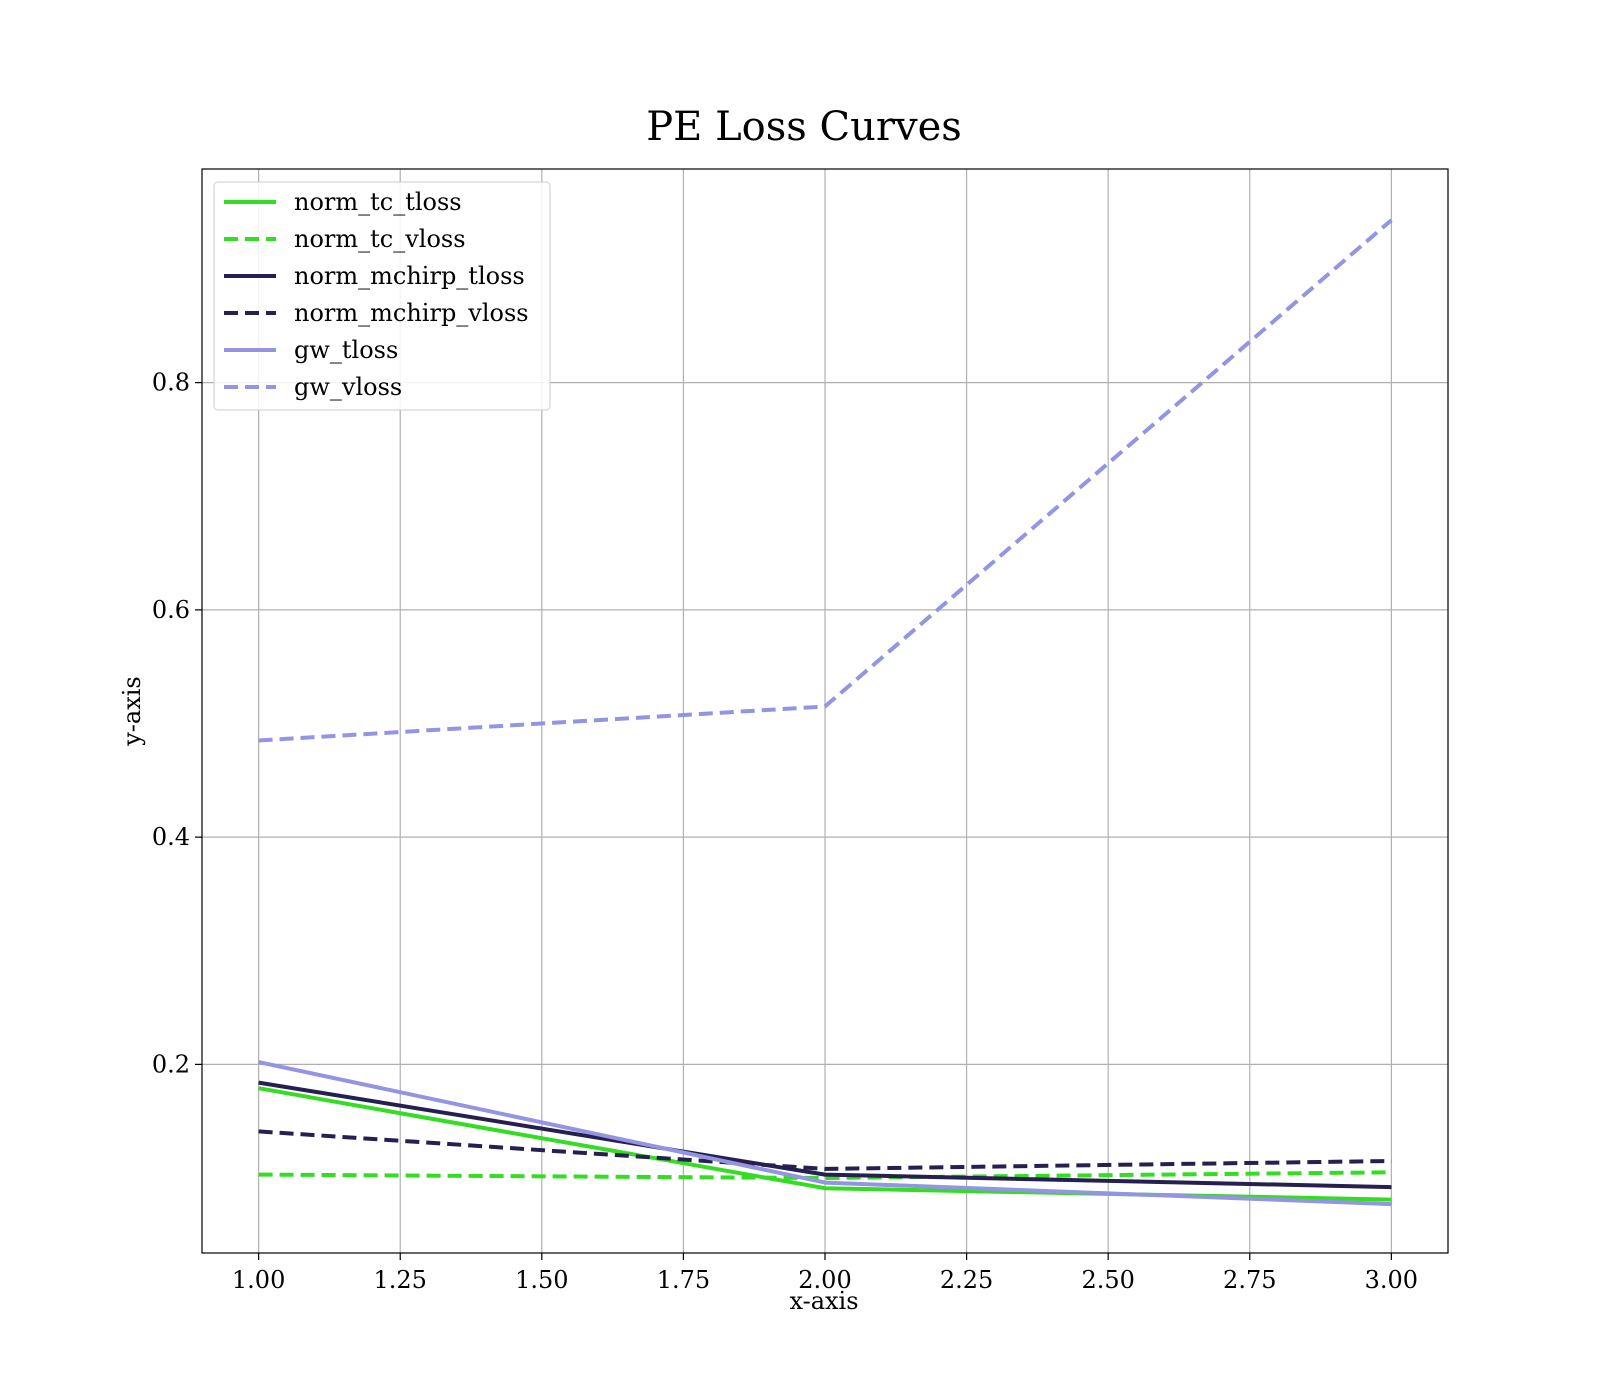 Image resolution: width=1600 pixels, height=1400 pixels. I want to click on x-tick-label-4: 2.00, so click(824, 1280).